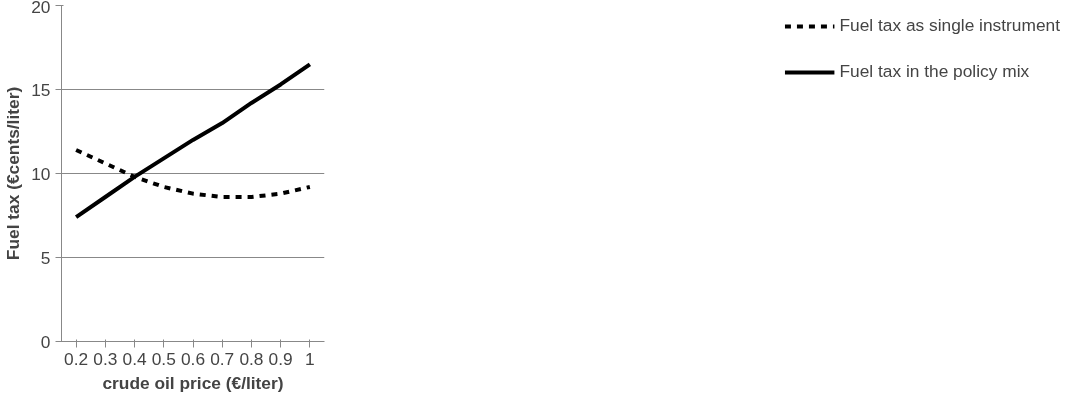 The height and width of the screenshot is (410, 1086). Describe the element at coordinates (222, 358) in the screenshot. I see `x-tick-label: 0.7` at that location.